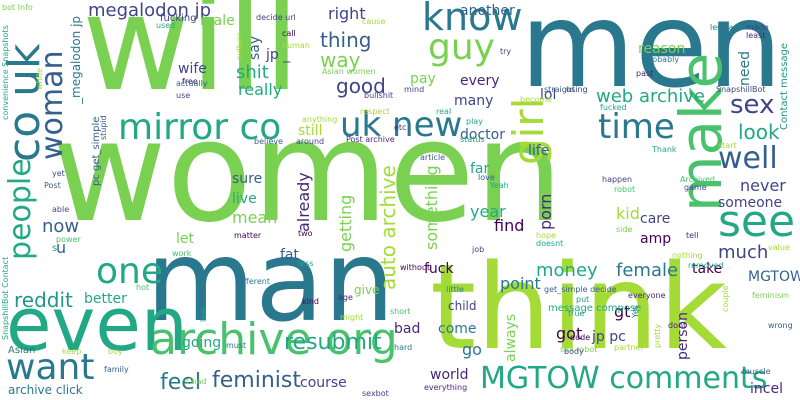 The image size is (800, 400). Describe the element at coordinates (664, 149) in the screenshot. I see `word-thank: Thank` at that location.